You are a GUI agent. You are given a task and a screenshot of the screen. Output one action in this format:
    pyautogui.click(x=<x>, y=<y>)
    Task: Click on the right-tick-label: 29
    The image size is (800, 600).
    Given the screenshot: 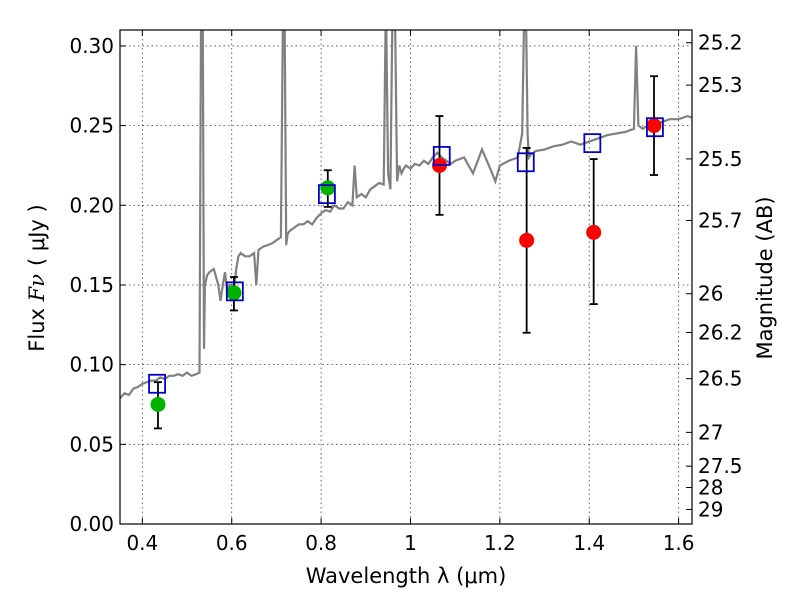 What is the action you would take?
    pyautogui.click(x=710, y=509)
    